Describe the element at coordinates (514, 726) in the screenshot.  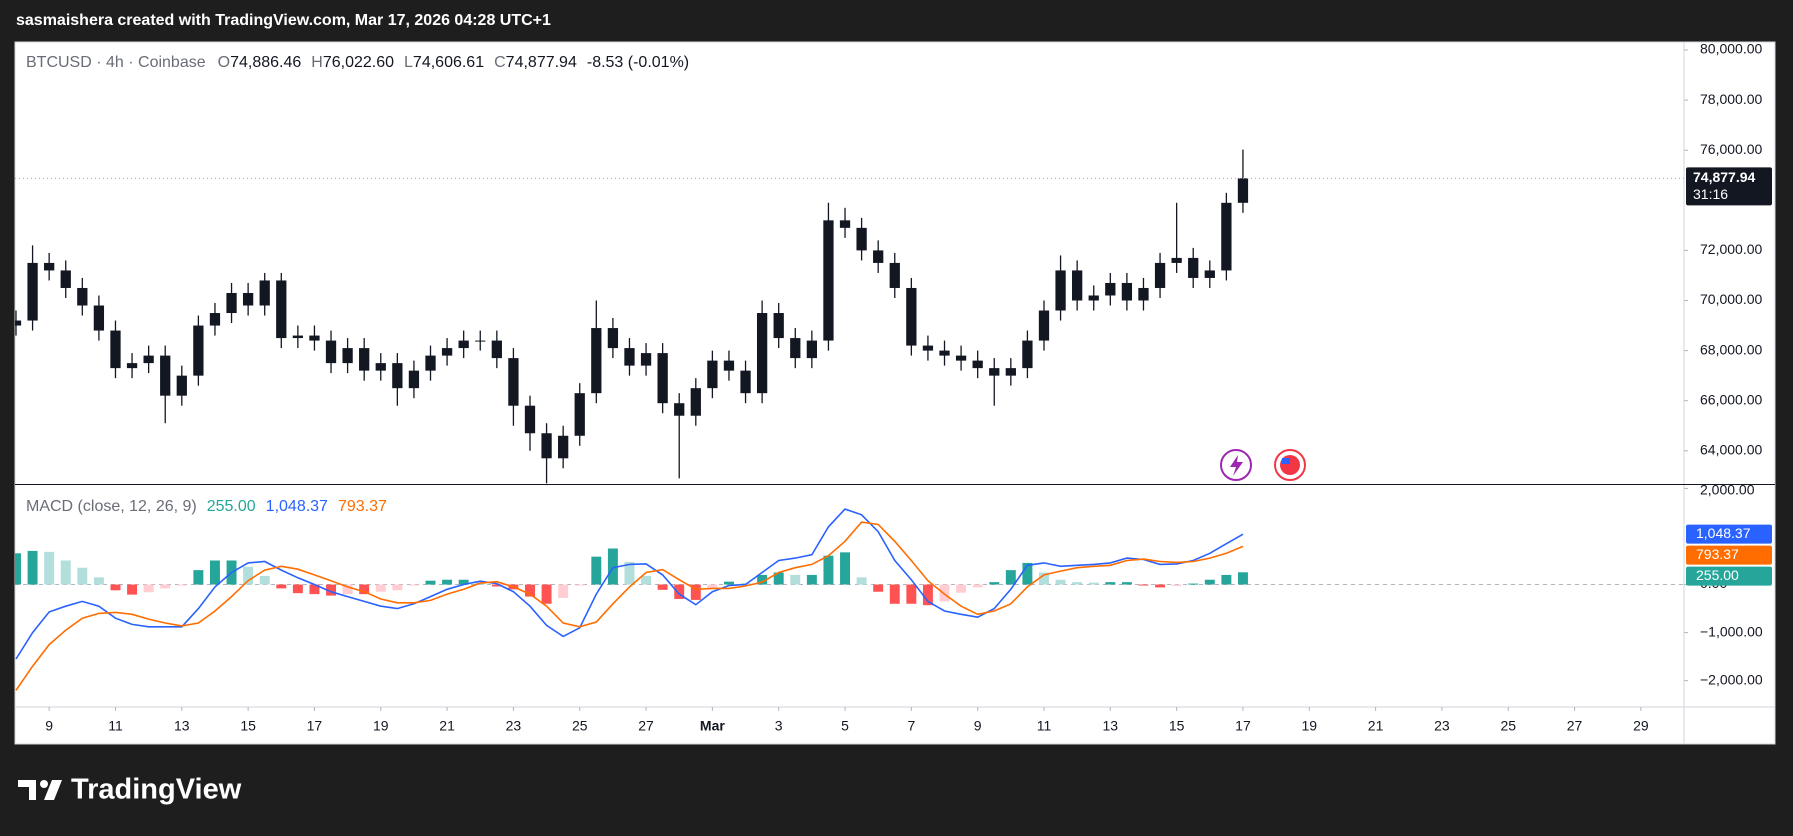
I see `x-tick-label: 23` at that location.